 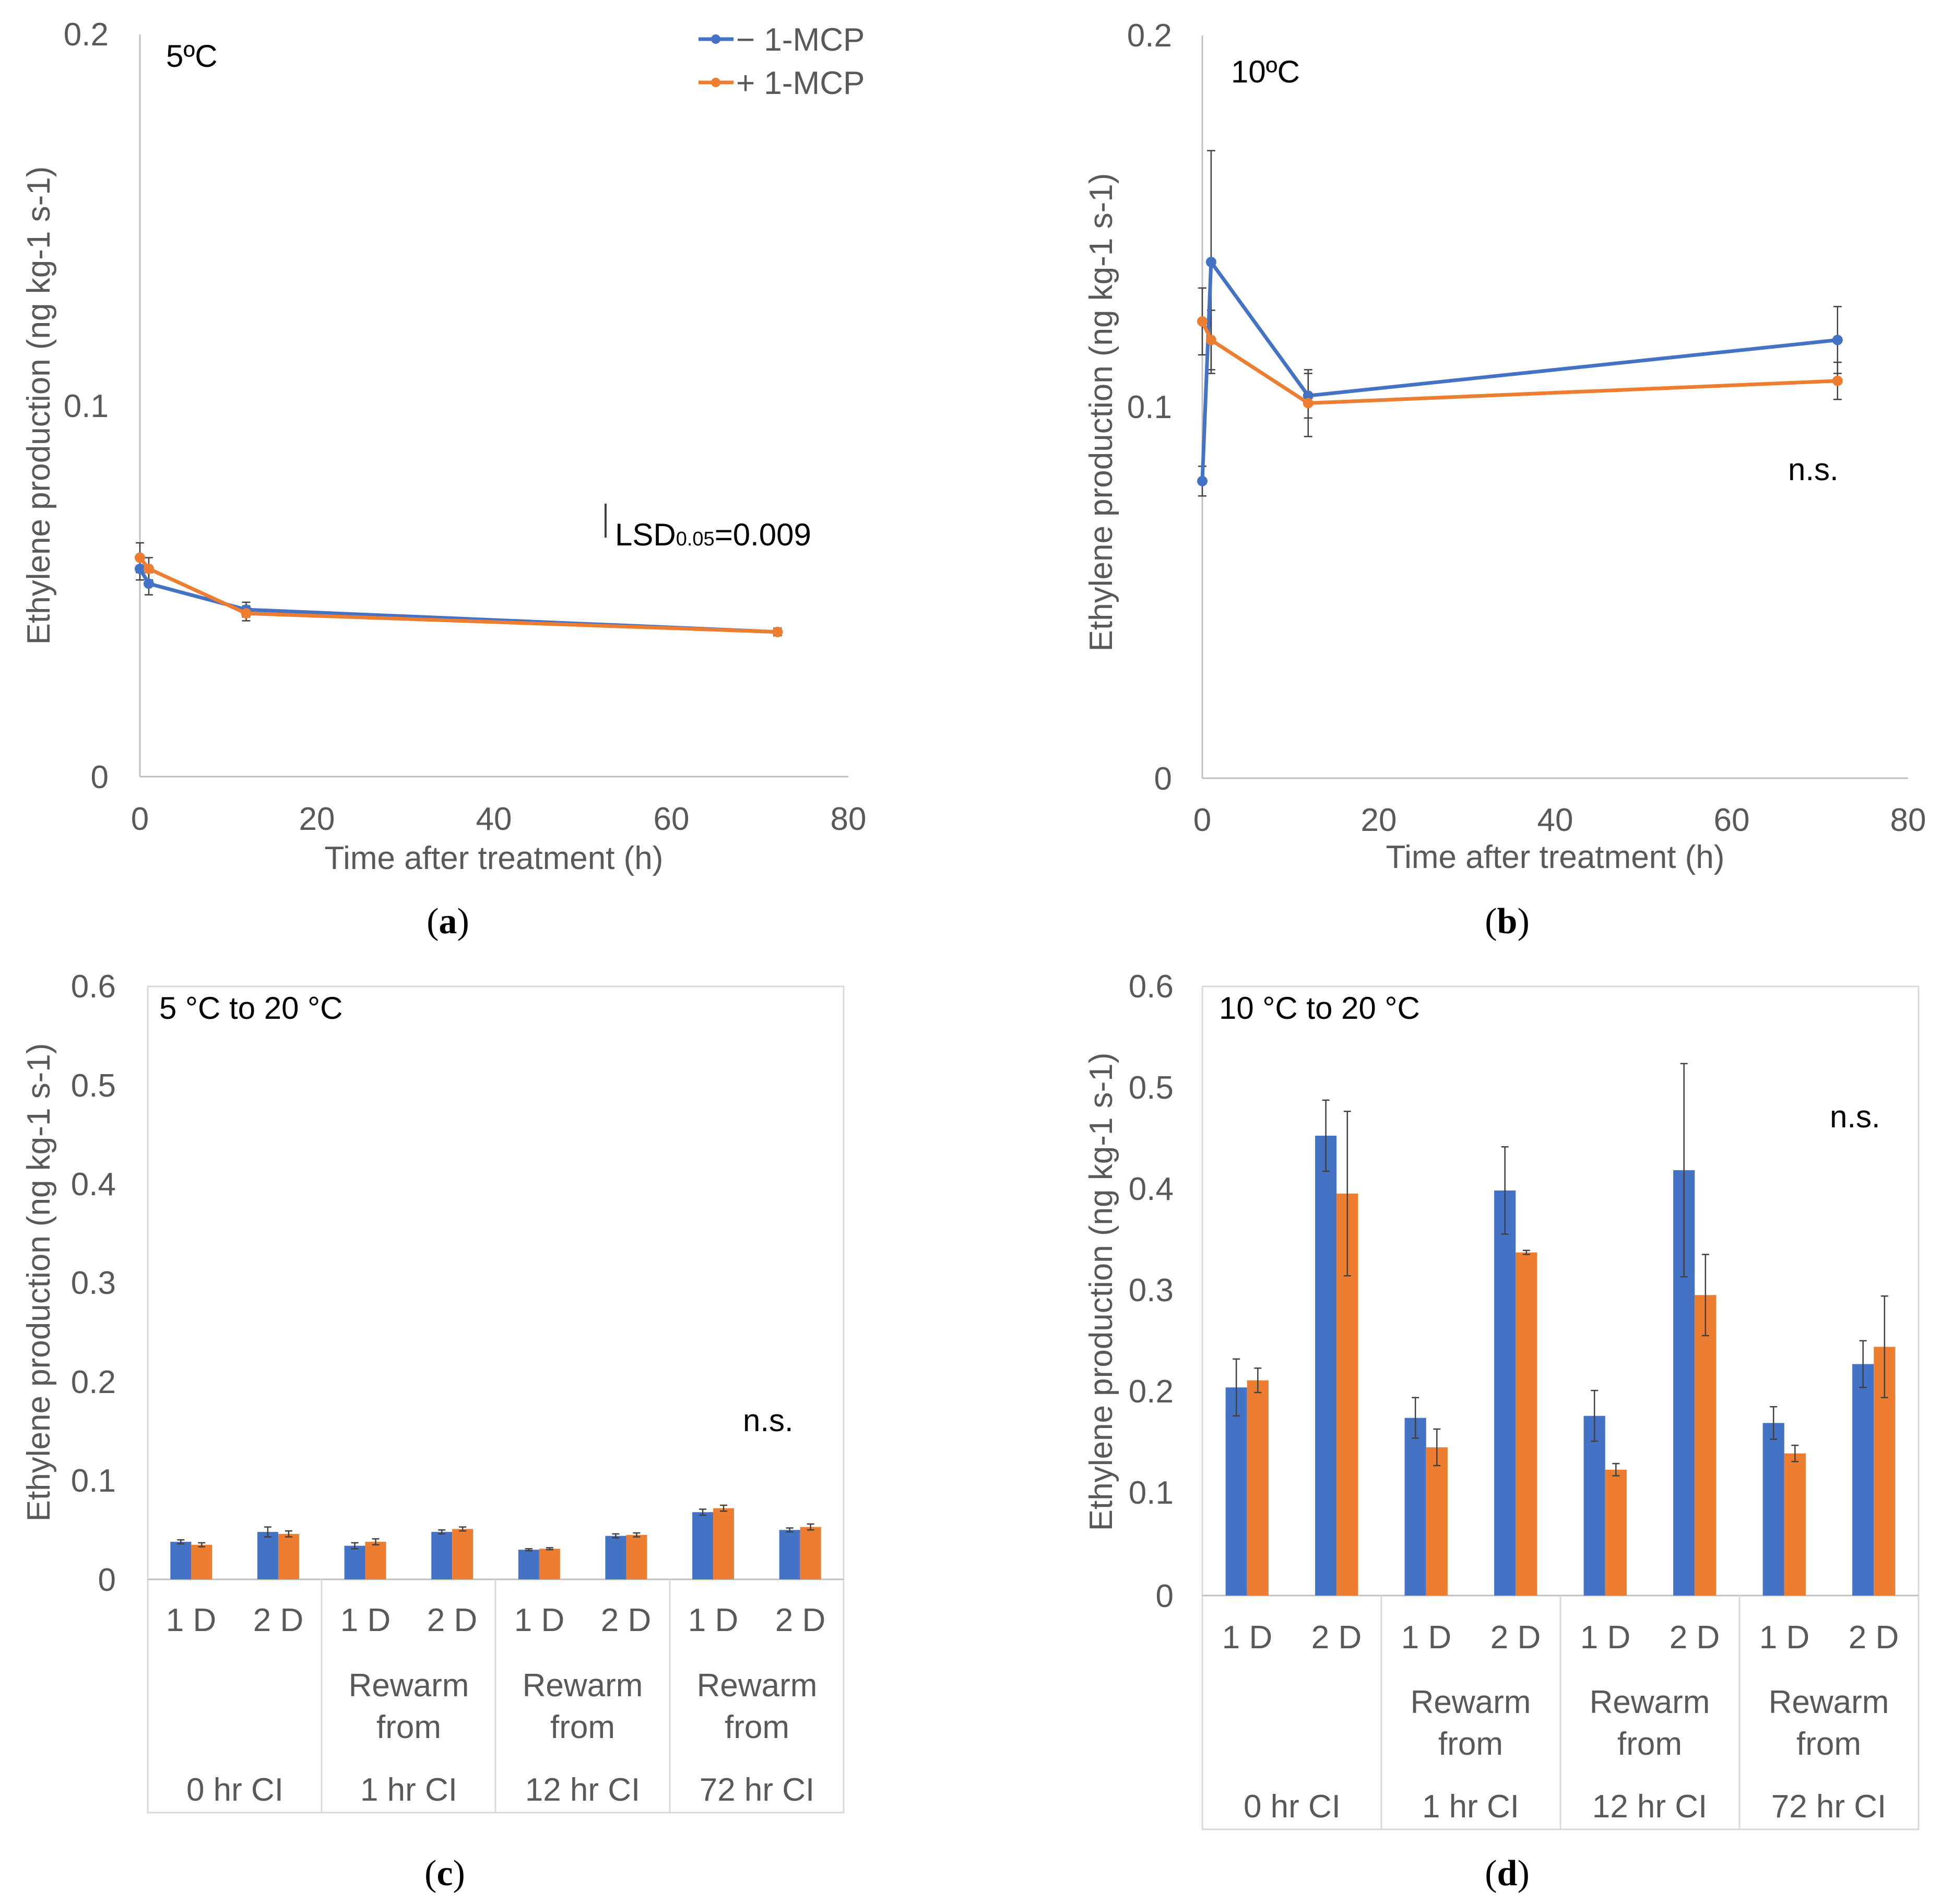 What do you see at coordinates (1379, 820) in the screenshot?
I see `panel-b-x-tick: 20` at bounding box center [1379, 820].